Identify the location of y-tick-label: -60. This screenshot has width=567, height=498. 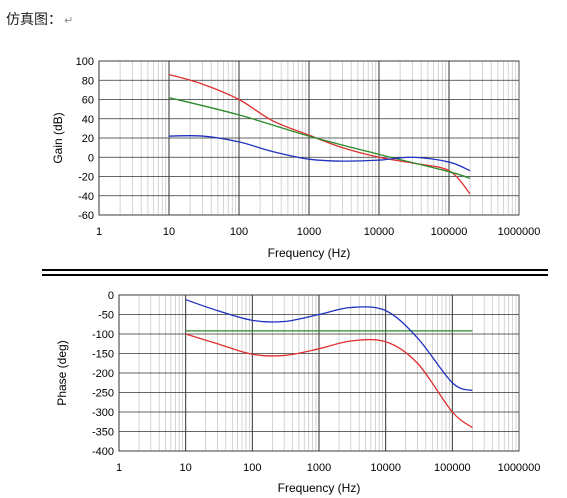
(86, 216).